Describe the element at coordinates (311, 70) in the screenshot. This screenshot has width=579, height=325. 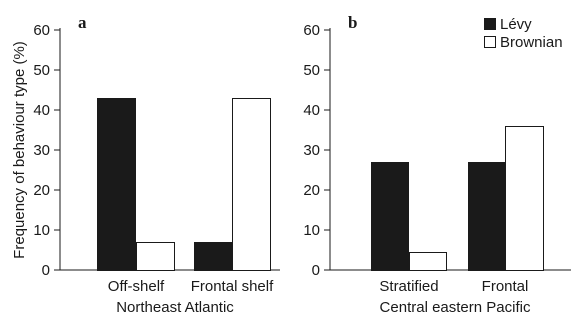
I see `y-tick-label-b-50: 50` at that location.